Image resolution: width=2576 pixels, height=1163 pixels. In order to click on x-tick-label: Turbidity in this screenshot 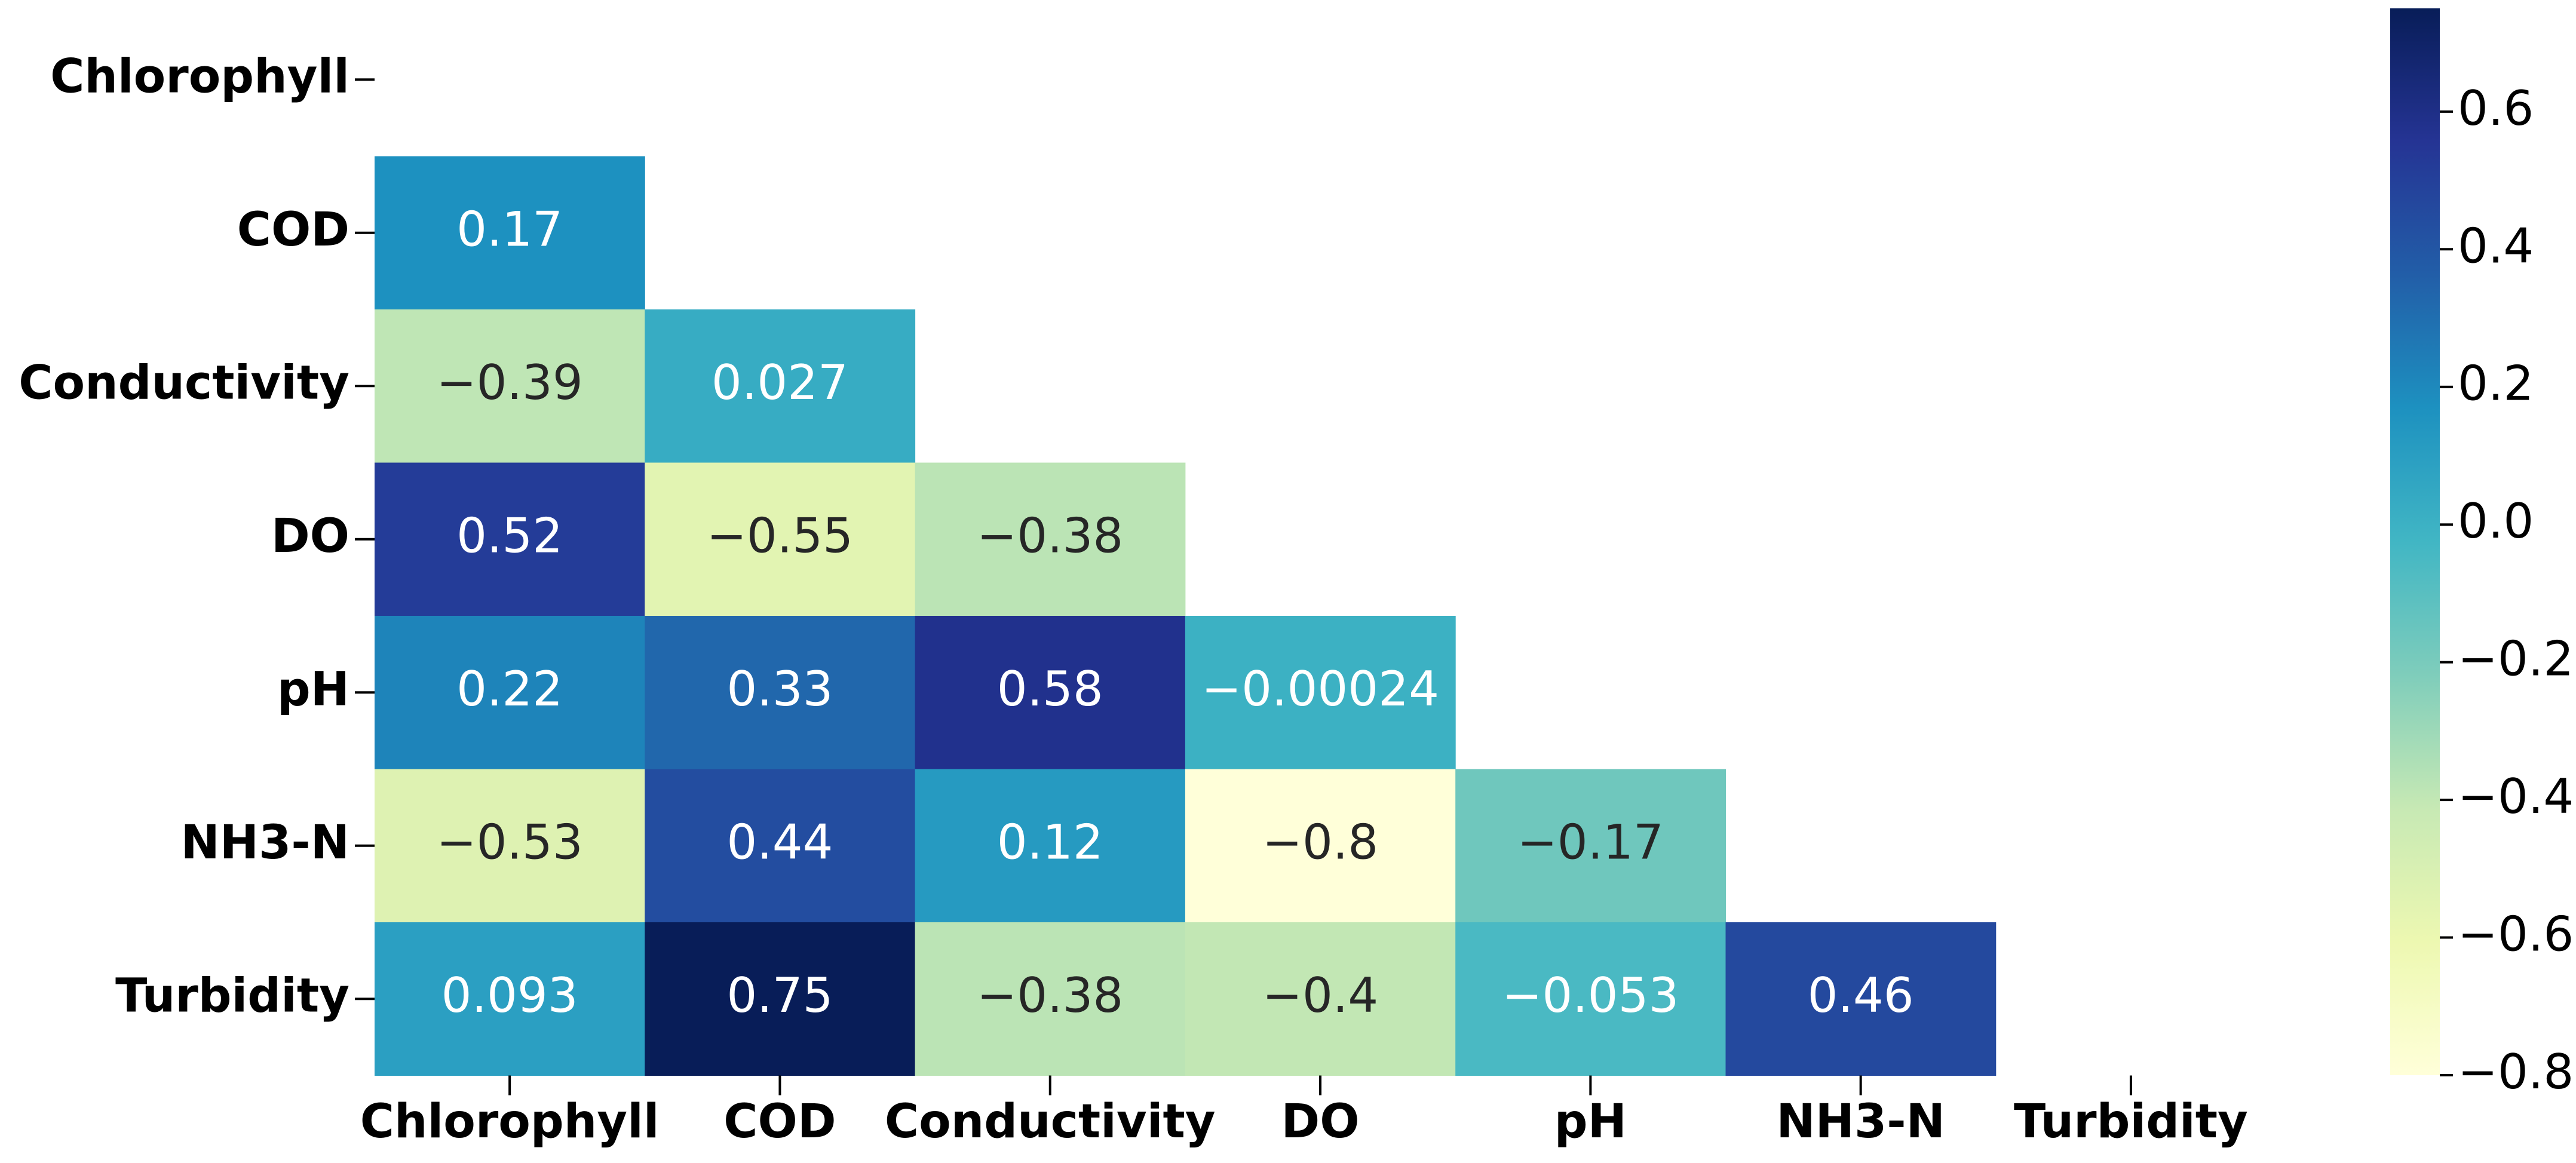, I will do `click(2131, 1122)`.